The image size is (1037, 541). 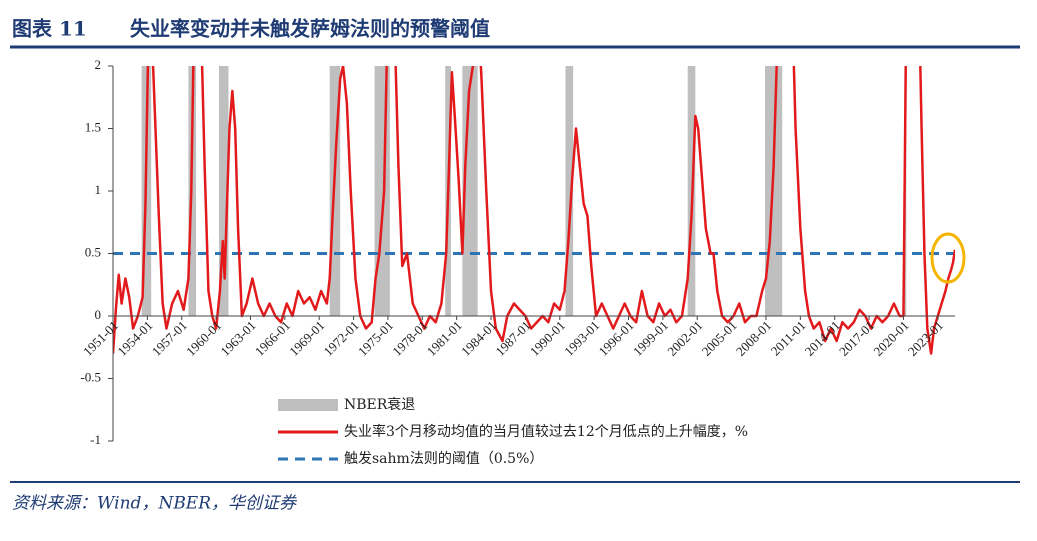 I want to click on x-tick-label: 1963-01, so click(x=237, y=338).